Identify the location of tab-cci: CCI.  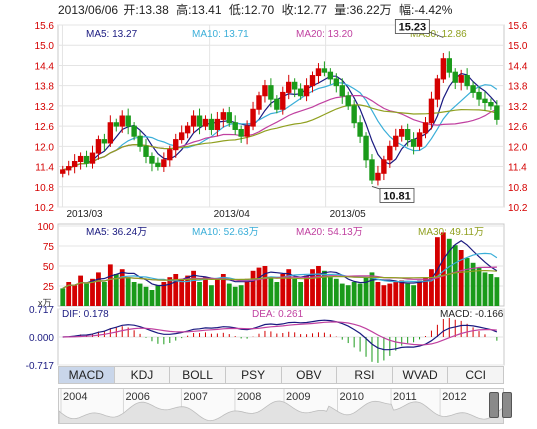
(476, 375).